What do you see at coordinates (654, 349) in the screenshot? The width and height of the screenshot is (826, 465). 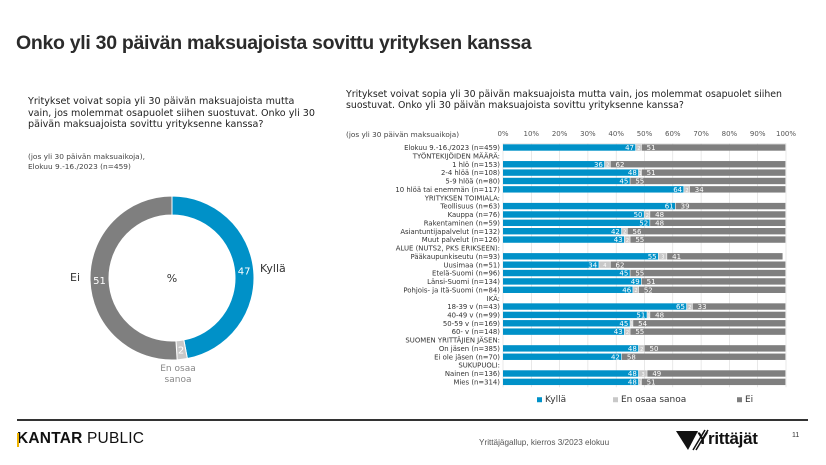 I see `data-label-ei: 50` at bounding box center [654, 349].